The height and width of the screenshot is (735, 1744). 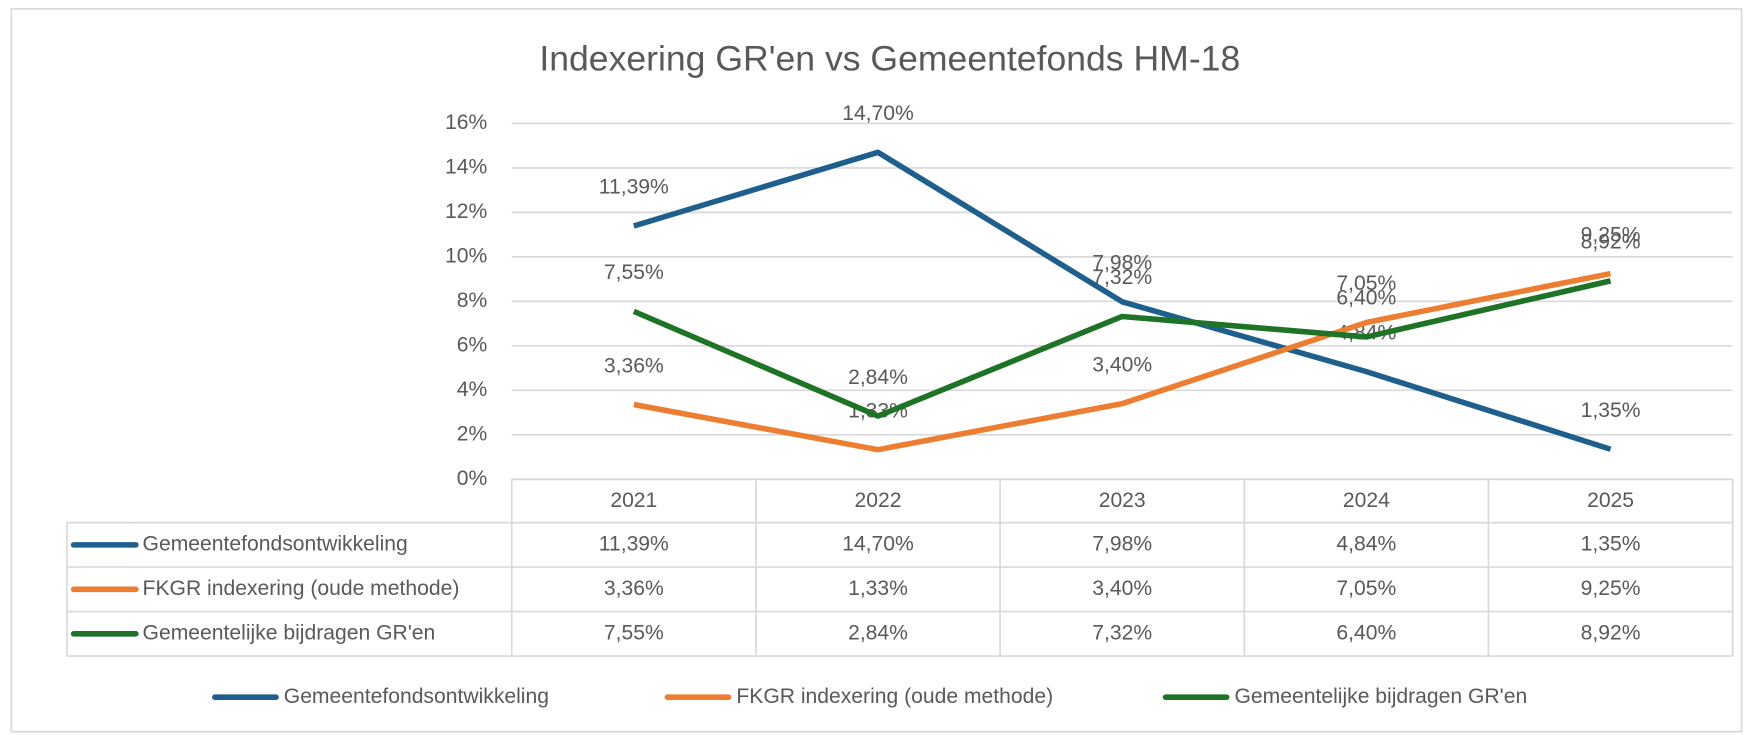 I want to click on table-cell: 9,25%, so click(x=1611, y=588).